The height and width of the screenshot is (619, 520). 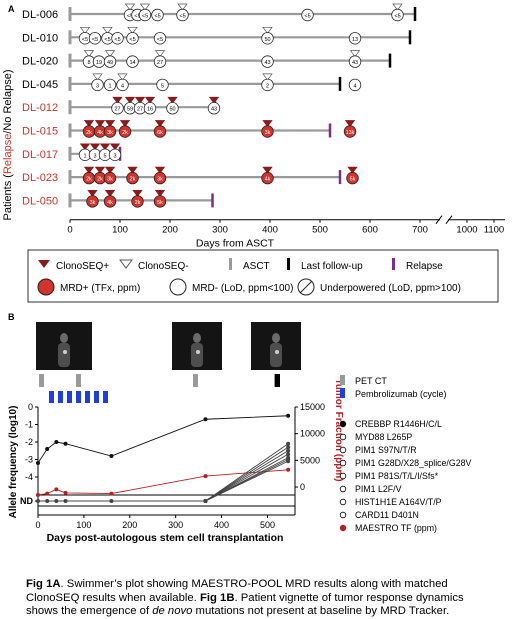 I want to click on panel-b-label: B, so click(x=11, y=317).